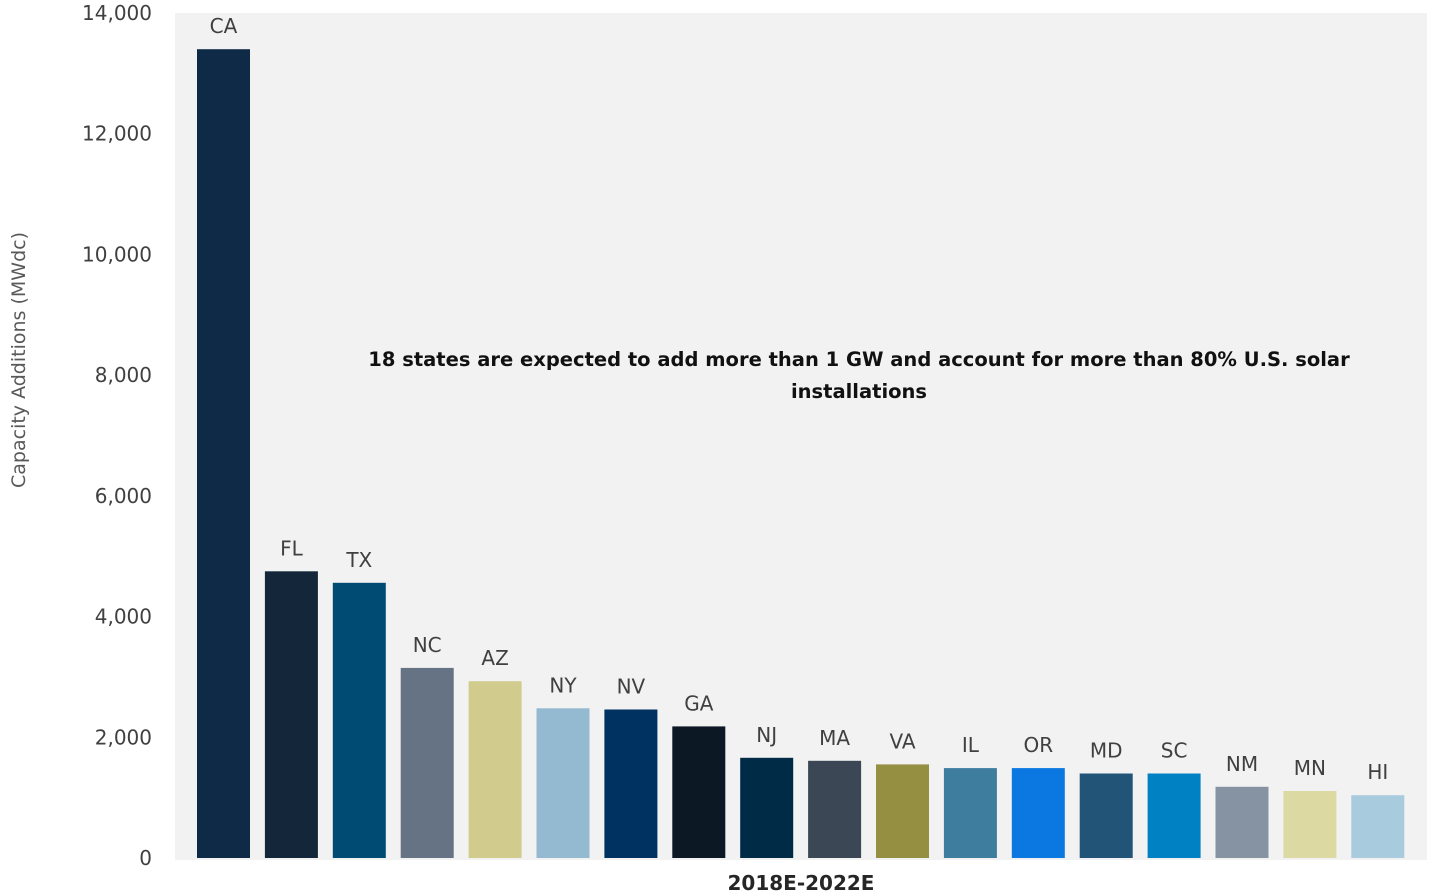  Describe the element at coordinates (123, 496) in the screenshot. I see `y-tick-label: 6,000` at that location.